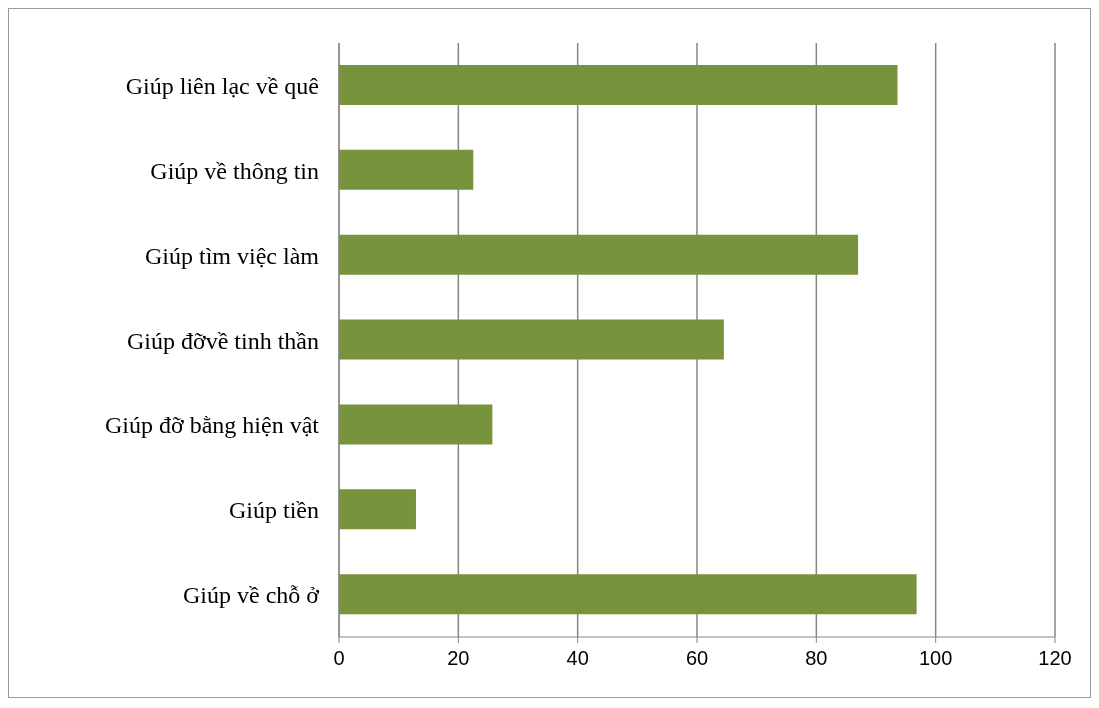 This screenshot has height=708, width=1099. I want to click on x-tick-label: 20, so click(458, 658).